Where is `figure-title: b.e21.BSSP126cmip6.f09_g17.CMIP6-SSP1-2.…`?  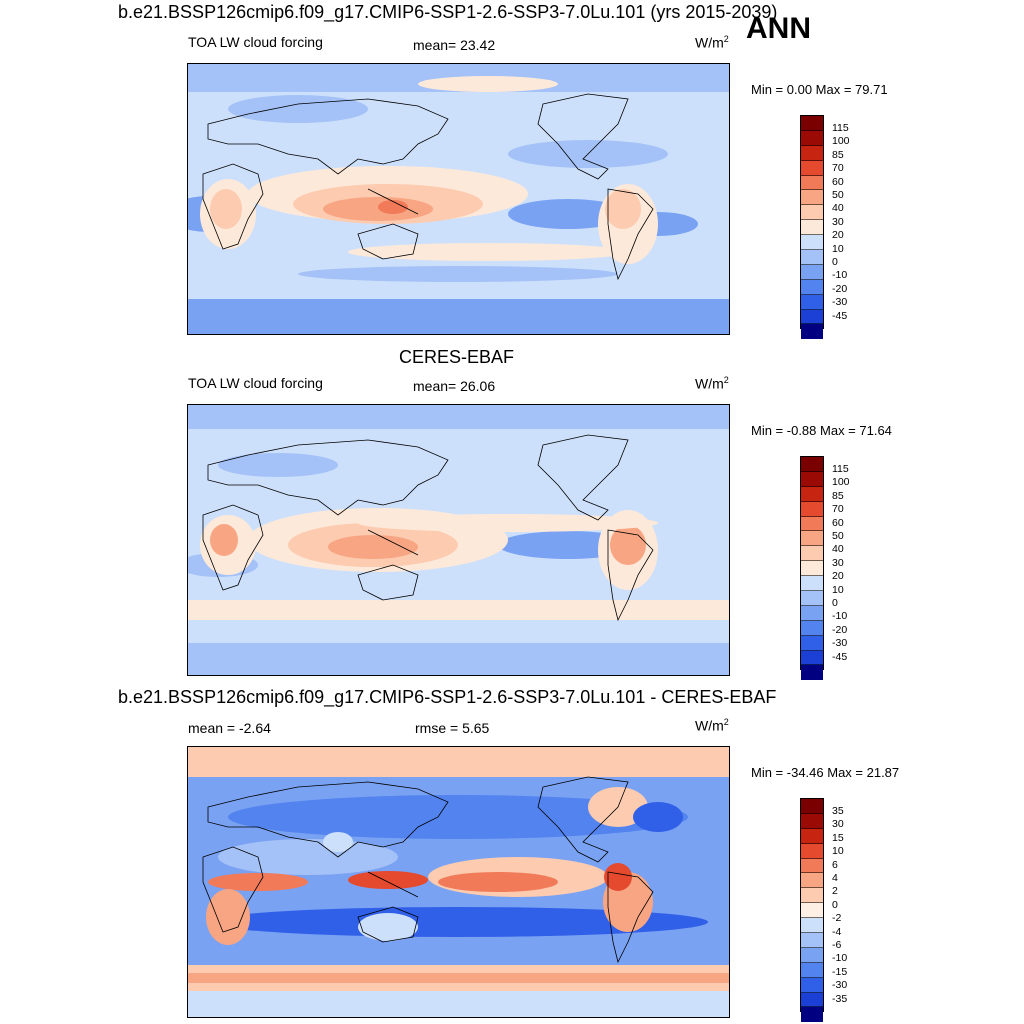 figure-title: b.e21.BSSP126cmip6.f09_g17.CMIP6-SSP1-2.… is located at coordinates (448, 12).